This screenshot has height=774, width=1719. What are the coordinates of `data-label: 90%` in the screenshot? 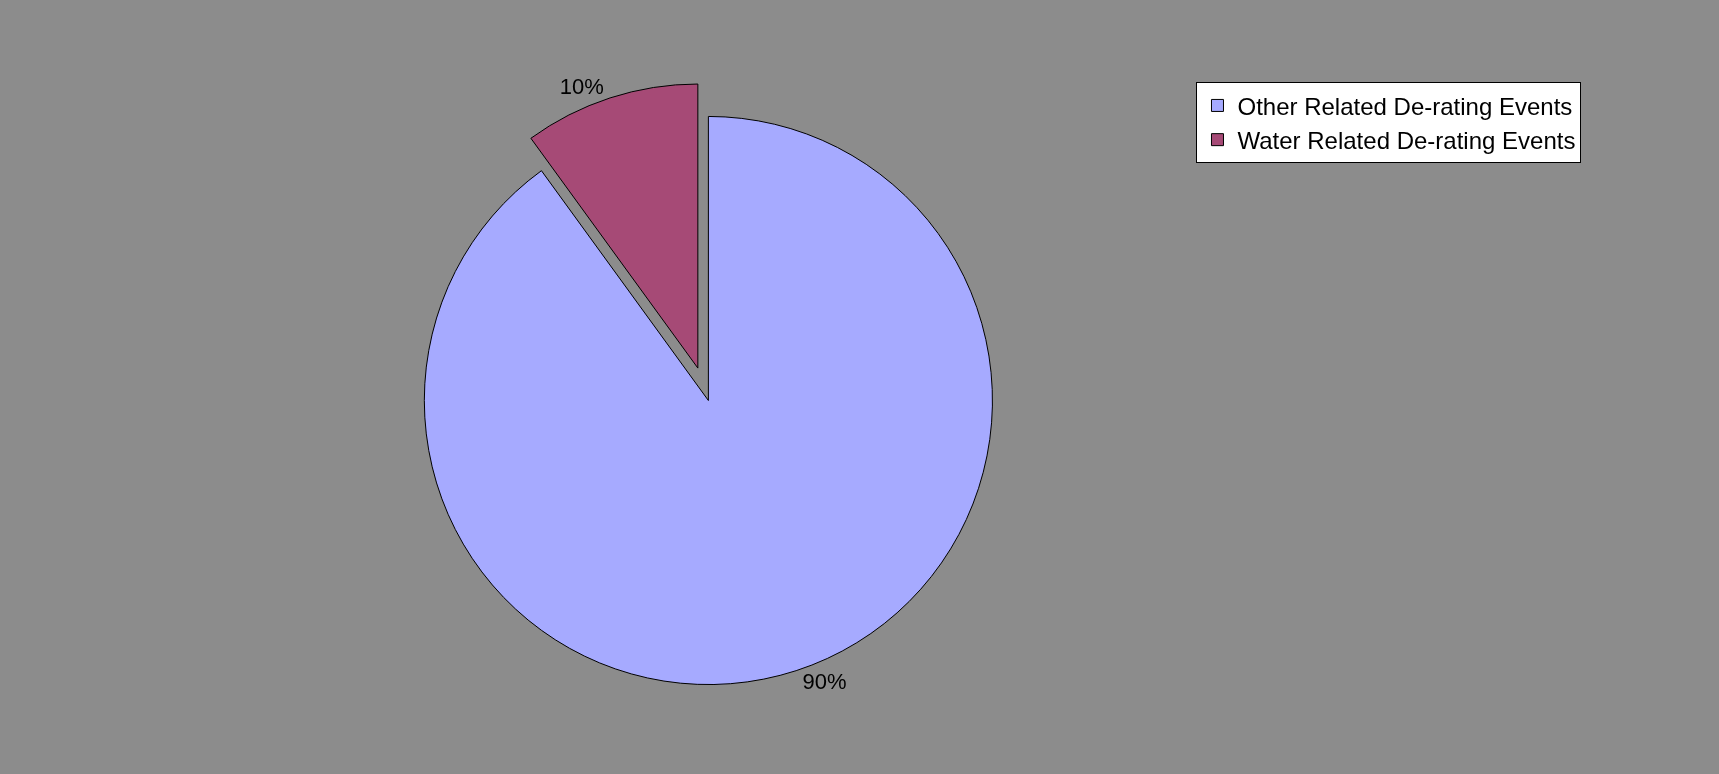 It's located at (824, 682).